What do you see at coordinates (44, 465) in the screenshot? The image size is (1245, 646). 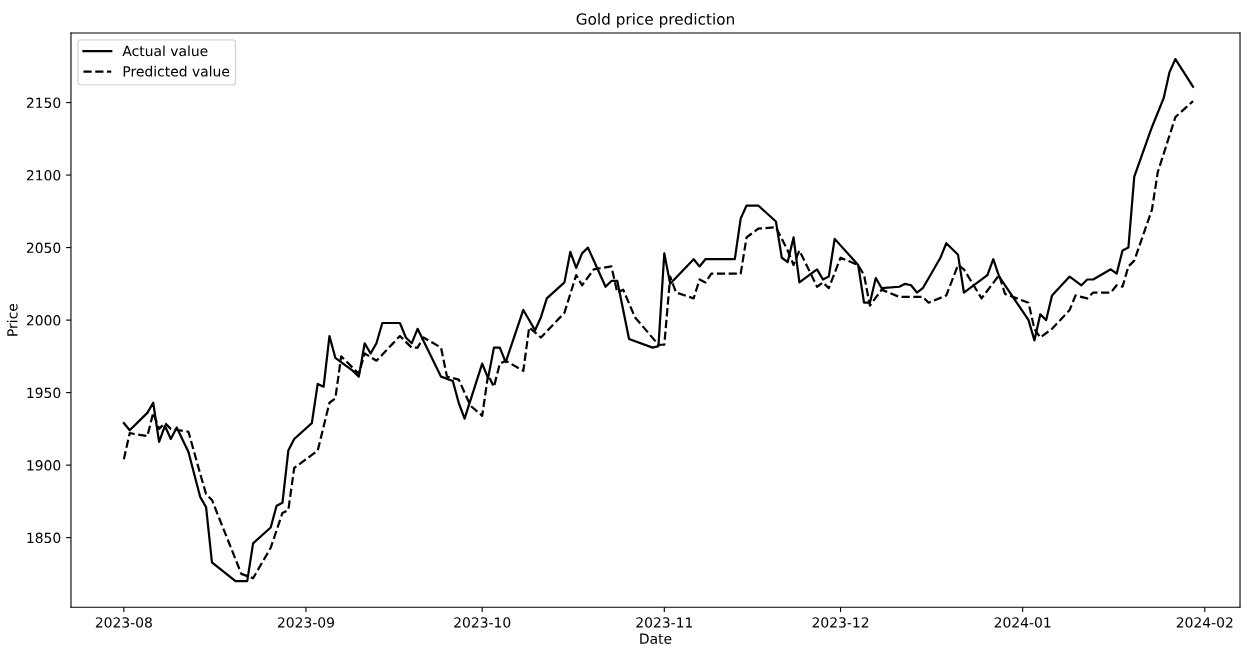 I see `y-tick-label: 1900` at bounding box center [44, 465].